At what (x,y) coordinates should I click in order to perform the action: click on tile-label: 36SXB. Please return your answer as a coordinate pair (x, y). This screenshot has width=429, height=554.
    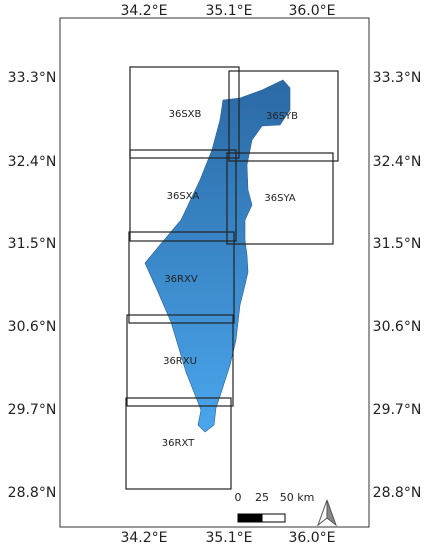
    Looking at the image, I should click on (185, 114).